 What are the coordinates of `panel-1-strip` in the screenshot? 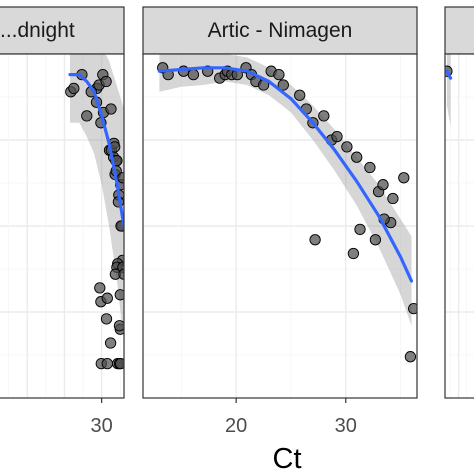 It's located at (62, 30).